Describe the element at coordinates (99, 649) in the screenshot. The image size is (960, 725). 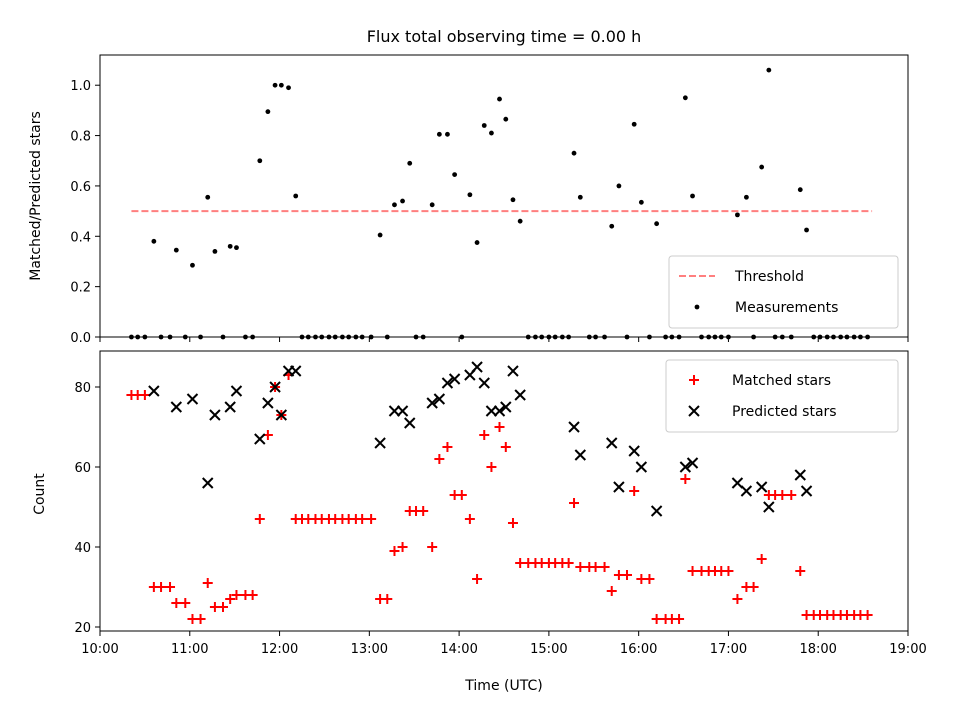
I see `x-tick-label: 10:00` at that location.